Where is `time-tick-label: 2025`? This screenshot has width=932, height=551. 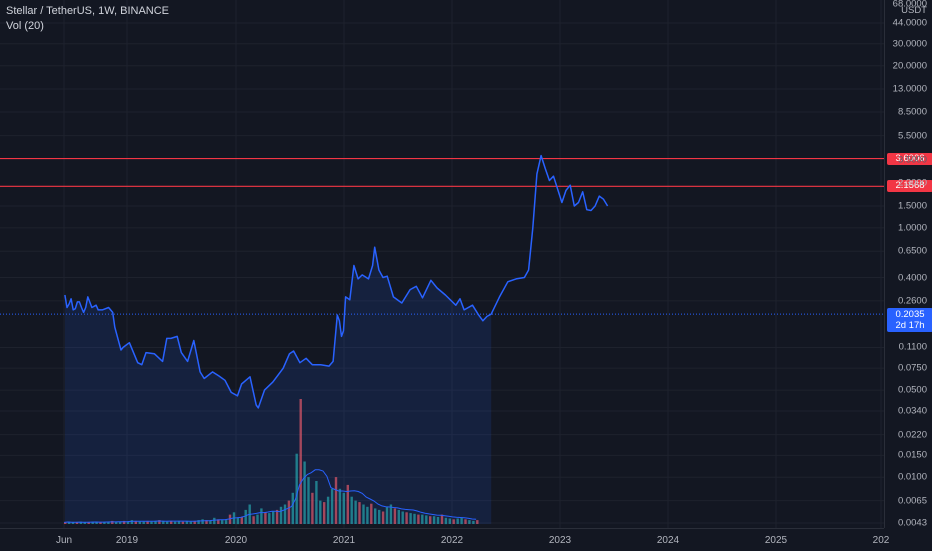 time-tick-label: 2025 is located at coordinates (776, 540).